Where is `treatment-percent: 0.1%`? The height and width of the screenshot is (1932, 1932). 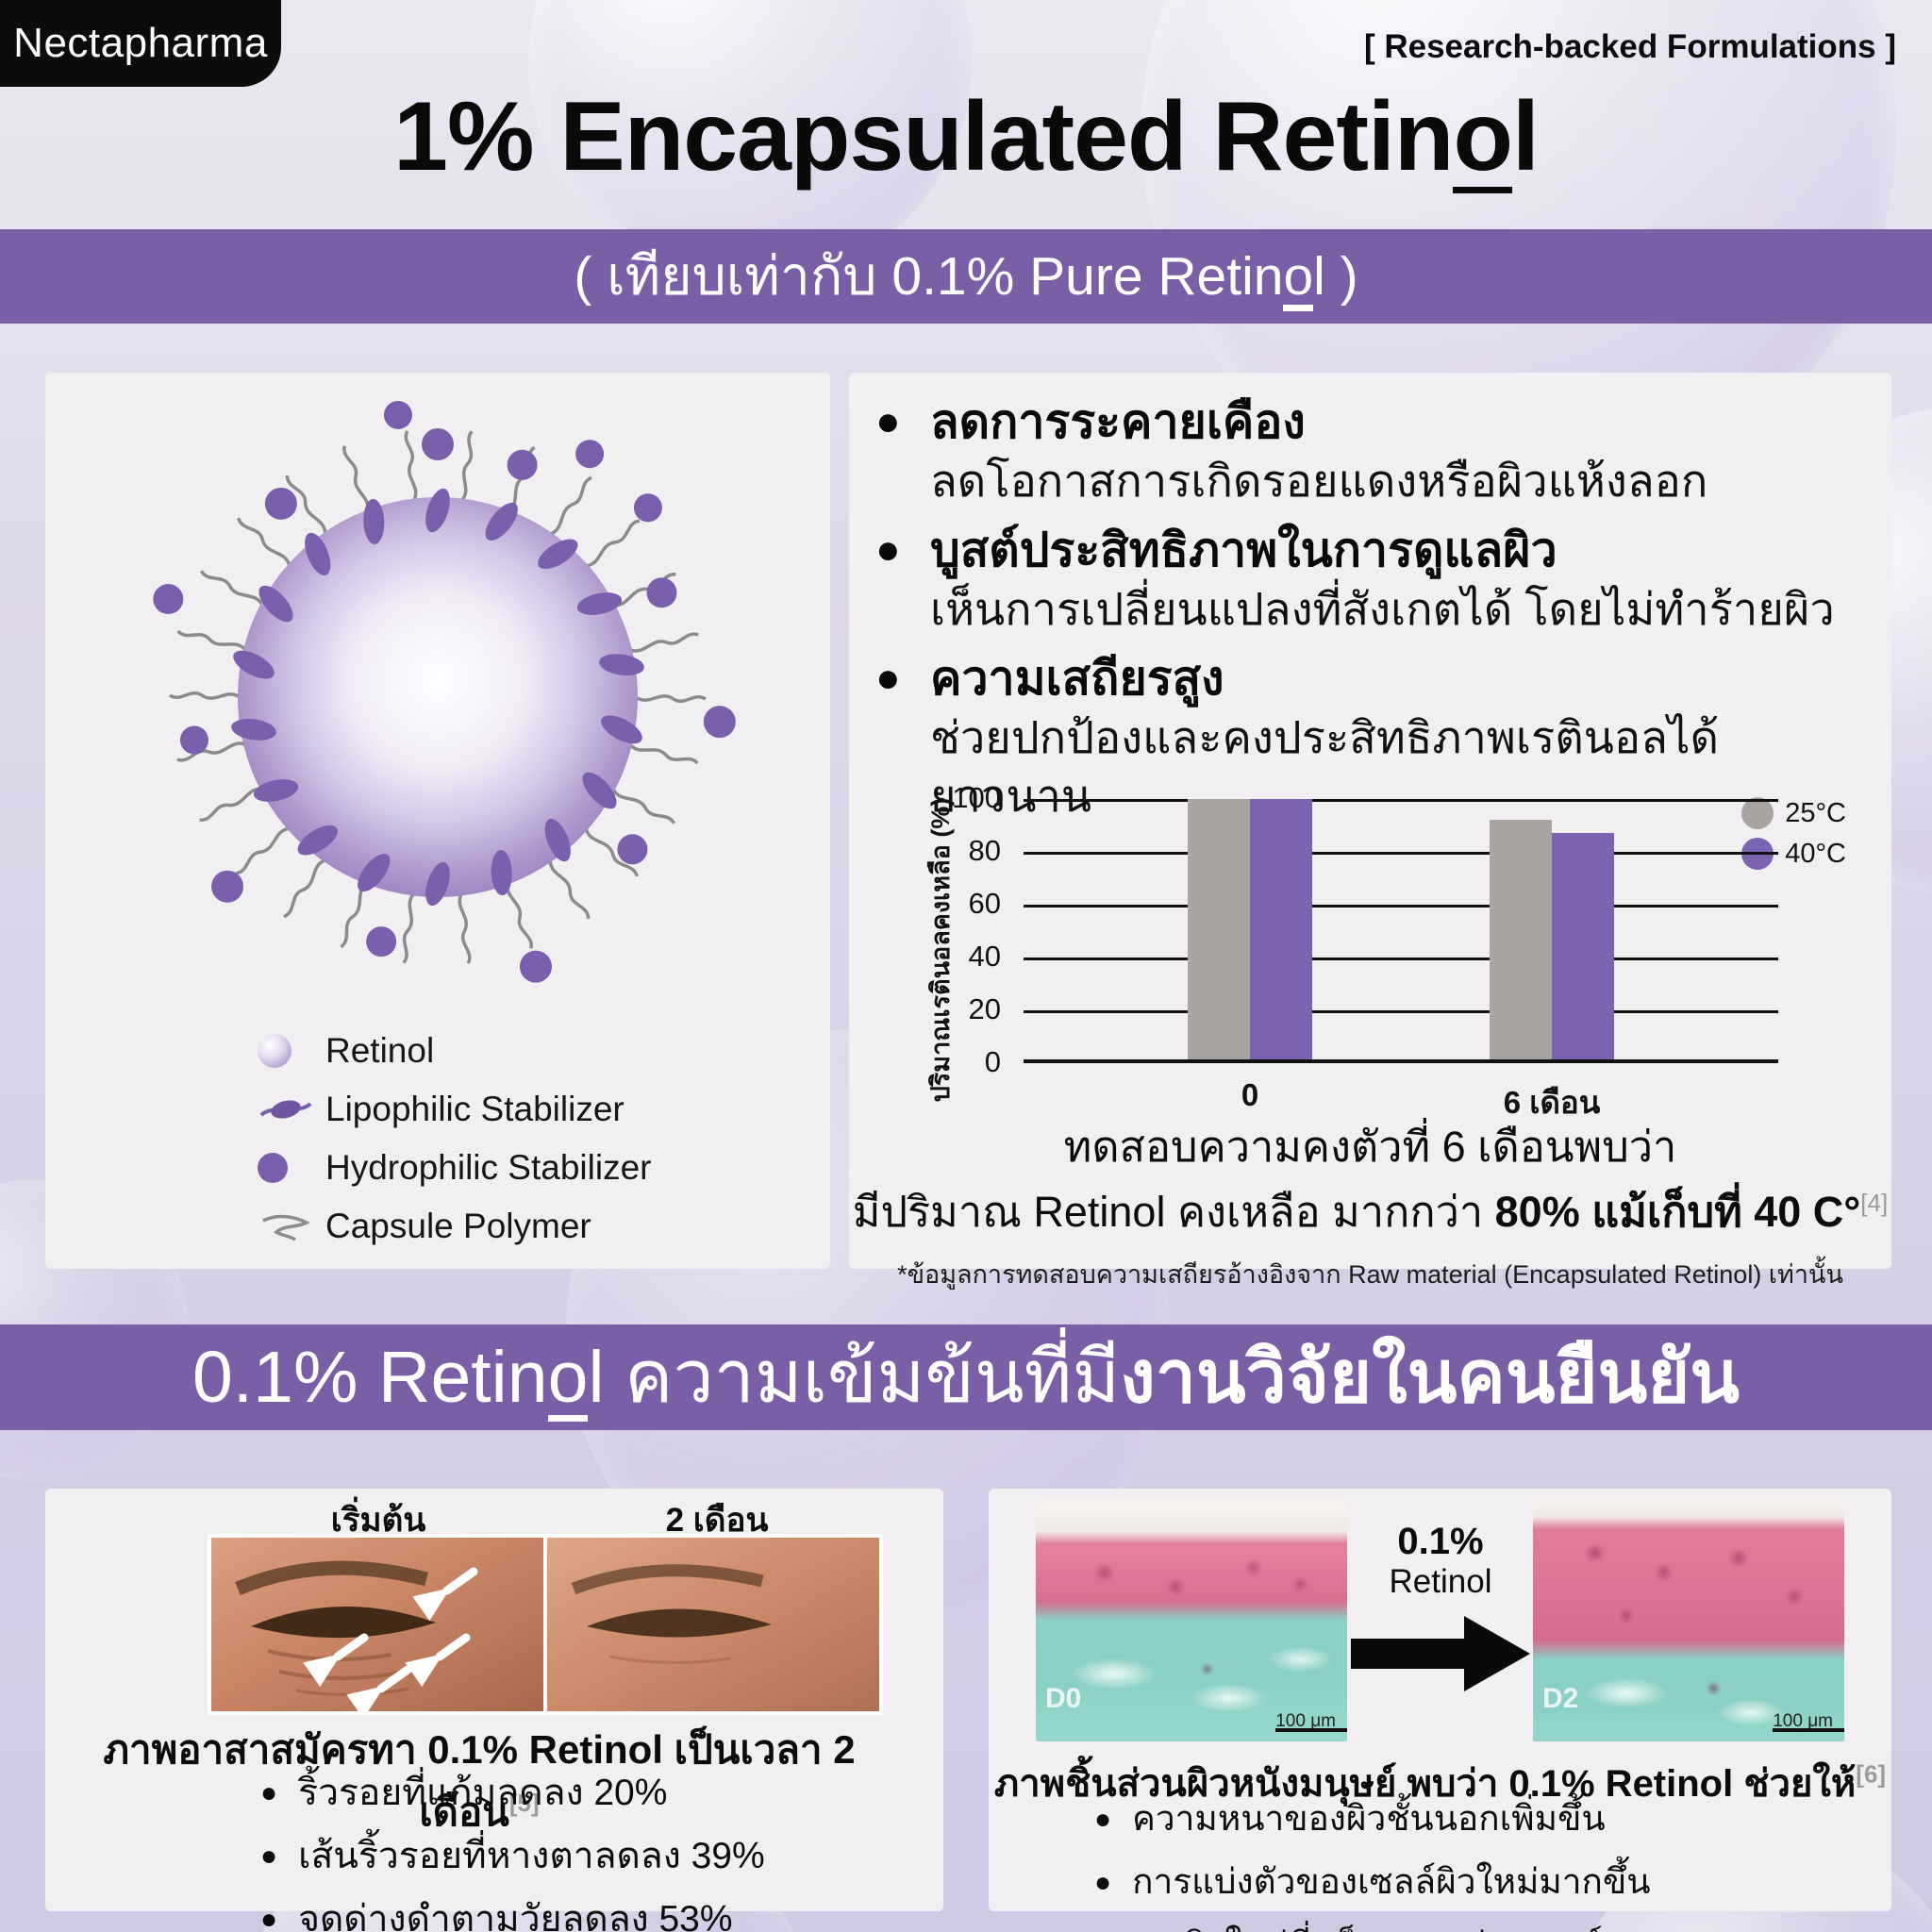
treatment-percent: 0.1% is located at coordinates (1441, 1542).